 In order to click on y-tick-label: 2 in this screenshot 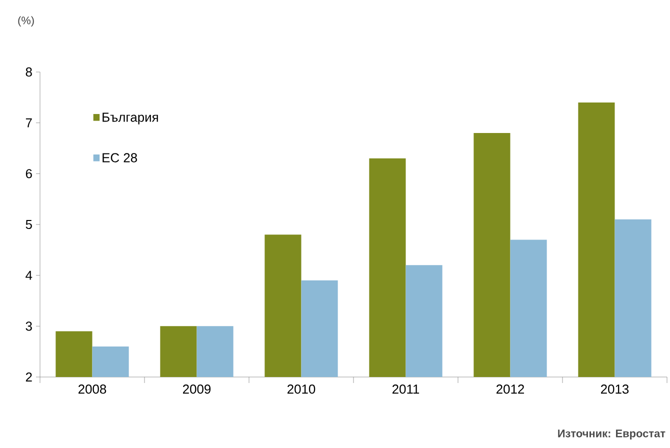, I will do `click(29, 377)`.